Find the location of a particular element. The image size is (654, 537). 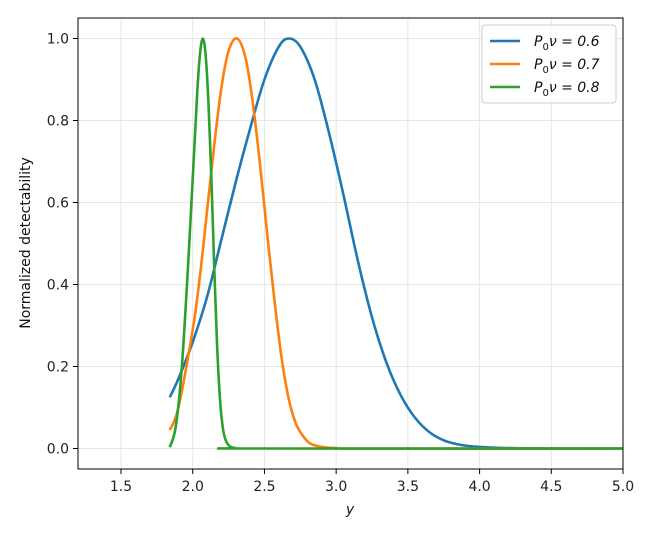

legend: P0ν = 0.6 P0ν = 0.7 P0ν = 0.8 is located at coordinates (549, 64).